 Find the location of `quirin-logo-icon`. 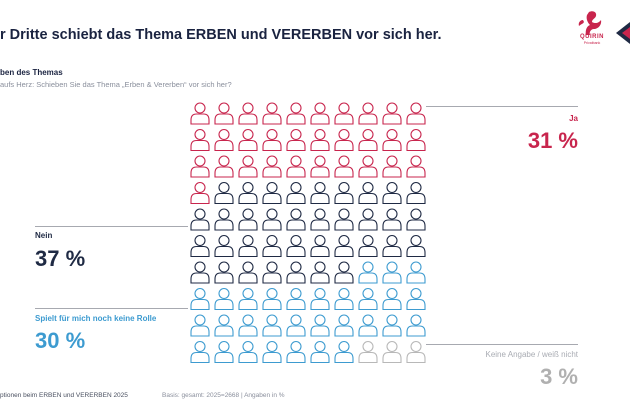

quirin-logo-icon is located at coordinates (590, 23).